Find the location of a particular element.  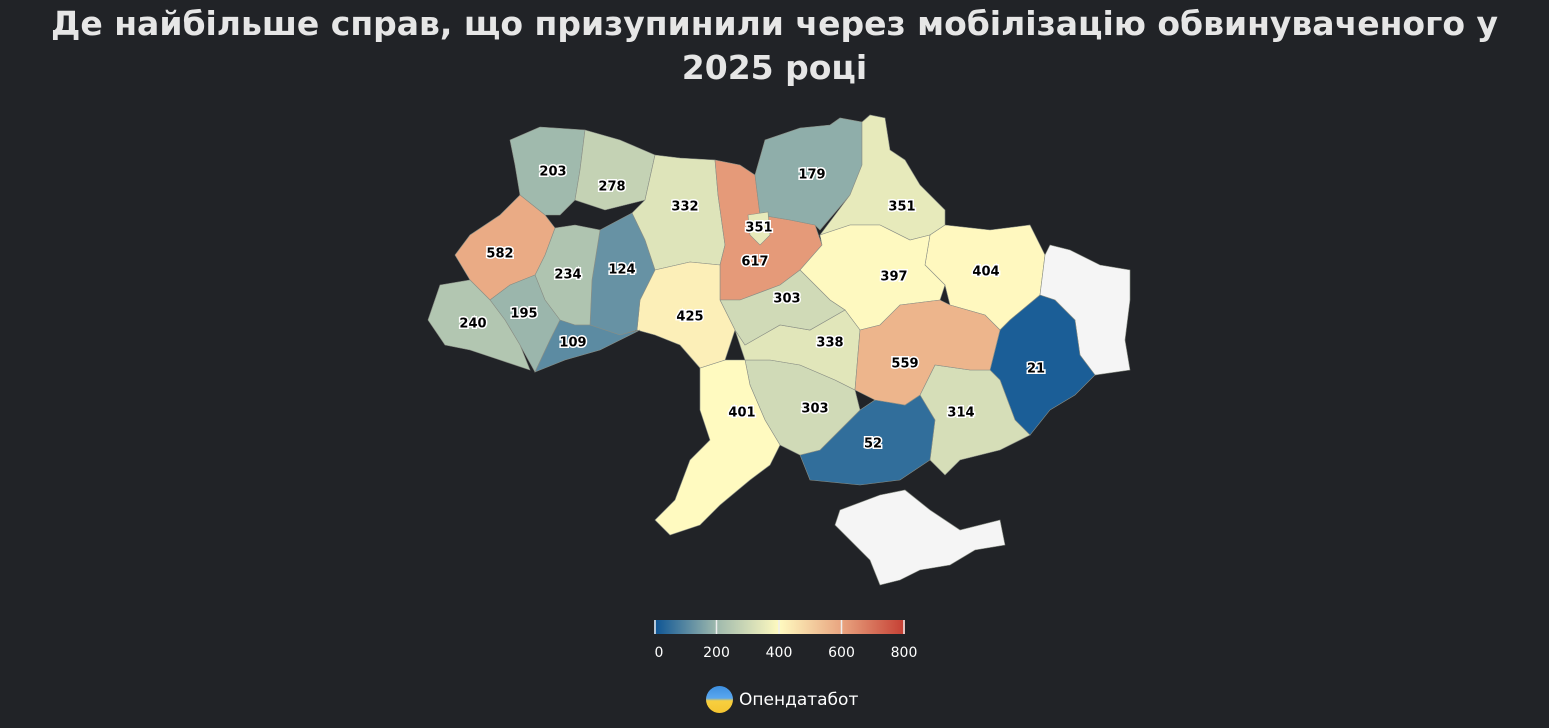

legend-tick-label: 800 is located at coordinates (904, 653).